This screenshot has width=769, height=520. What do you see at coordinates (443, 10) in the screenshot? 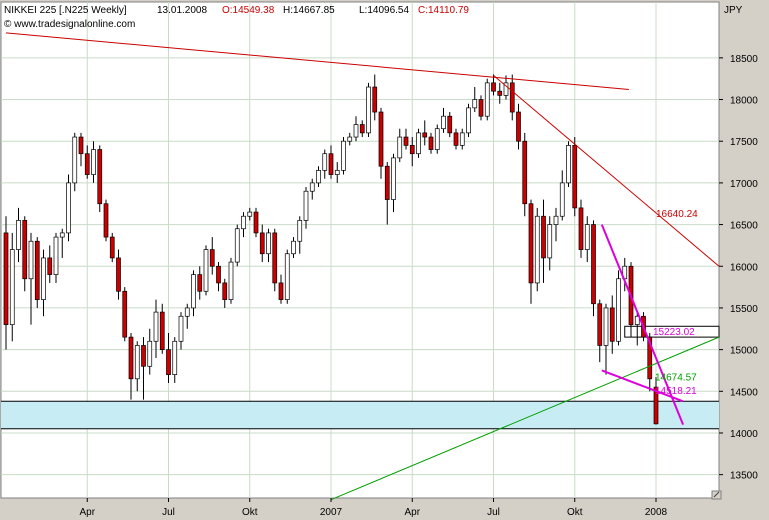
I see `header-close: C:14110.79` at bounding box center [443, 10].